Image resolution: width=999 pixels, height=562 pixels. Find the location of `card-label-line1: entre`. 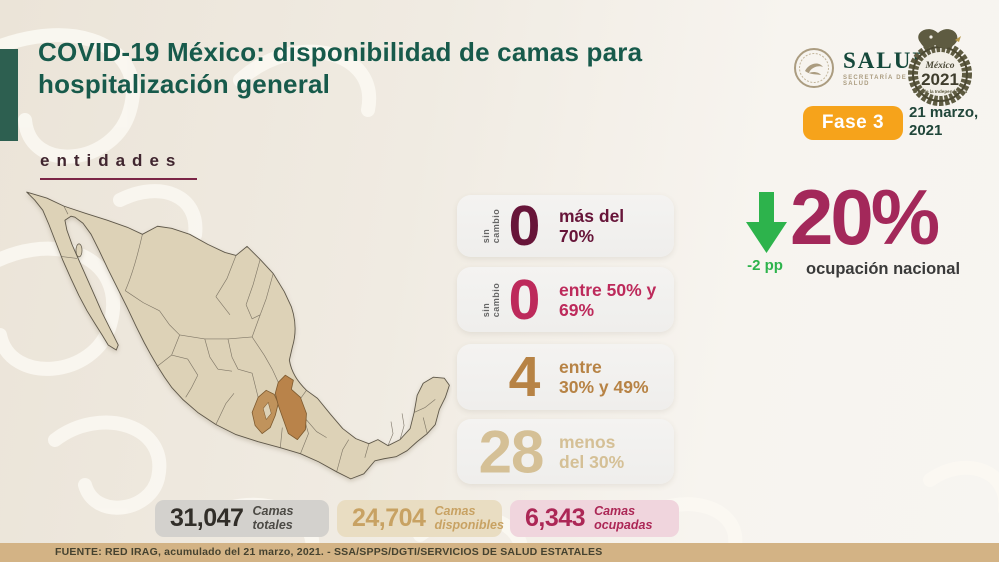

card-label-line1: entre is located at coordinates (580, 366).